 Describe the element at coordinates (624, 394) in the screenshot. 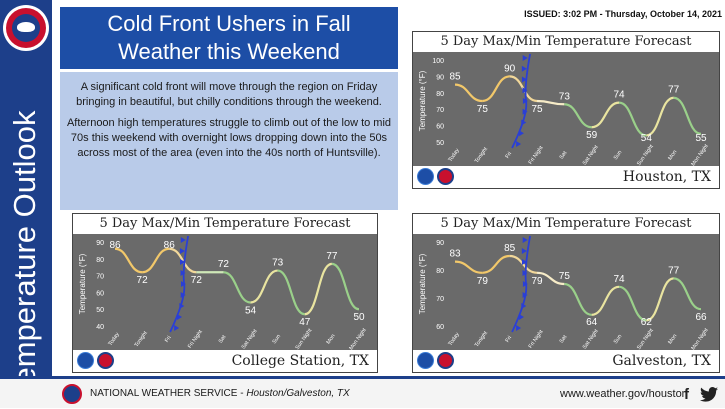

I see `footer-url-link: www.weather.gov/houston` at that location.